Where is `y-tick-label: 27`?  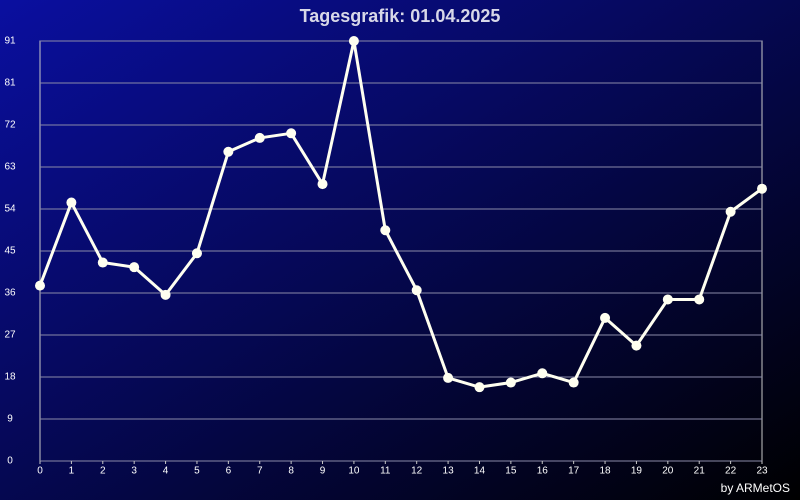 y-tick-label: 27 is located at coordinates (10, 335).